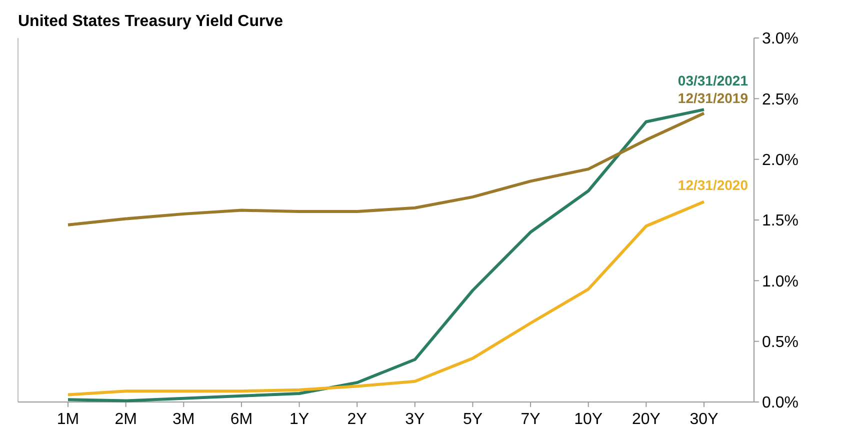  What do you see at coordinates (588, 419) in the screenshot?
I see `x-tick-label: 10Y` at bounding box center [588, 419].